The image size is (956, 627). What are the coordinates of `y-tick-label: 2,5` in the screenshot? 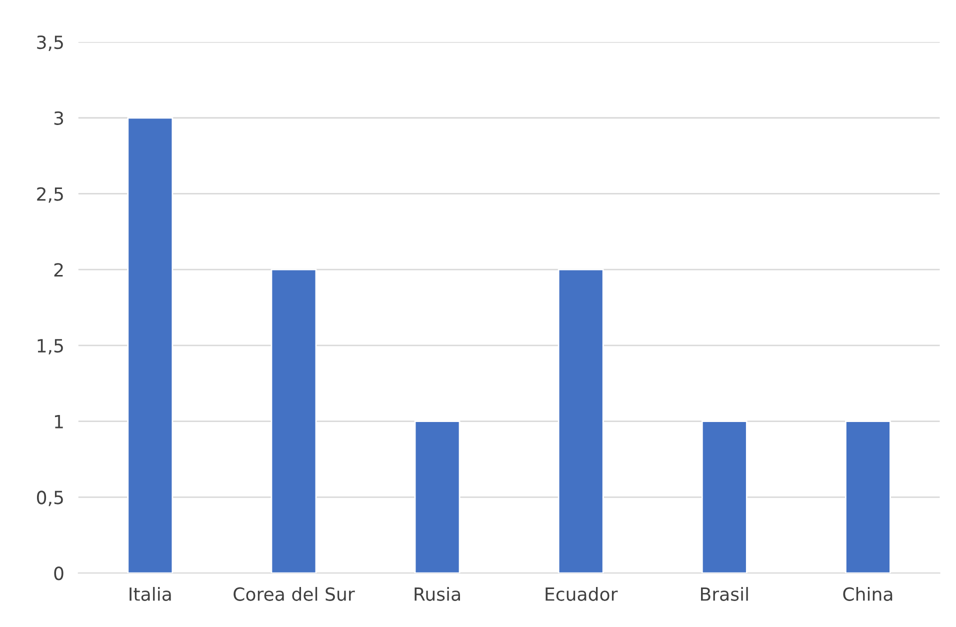 It's located at (50, 195).